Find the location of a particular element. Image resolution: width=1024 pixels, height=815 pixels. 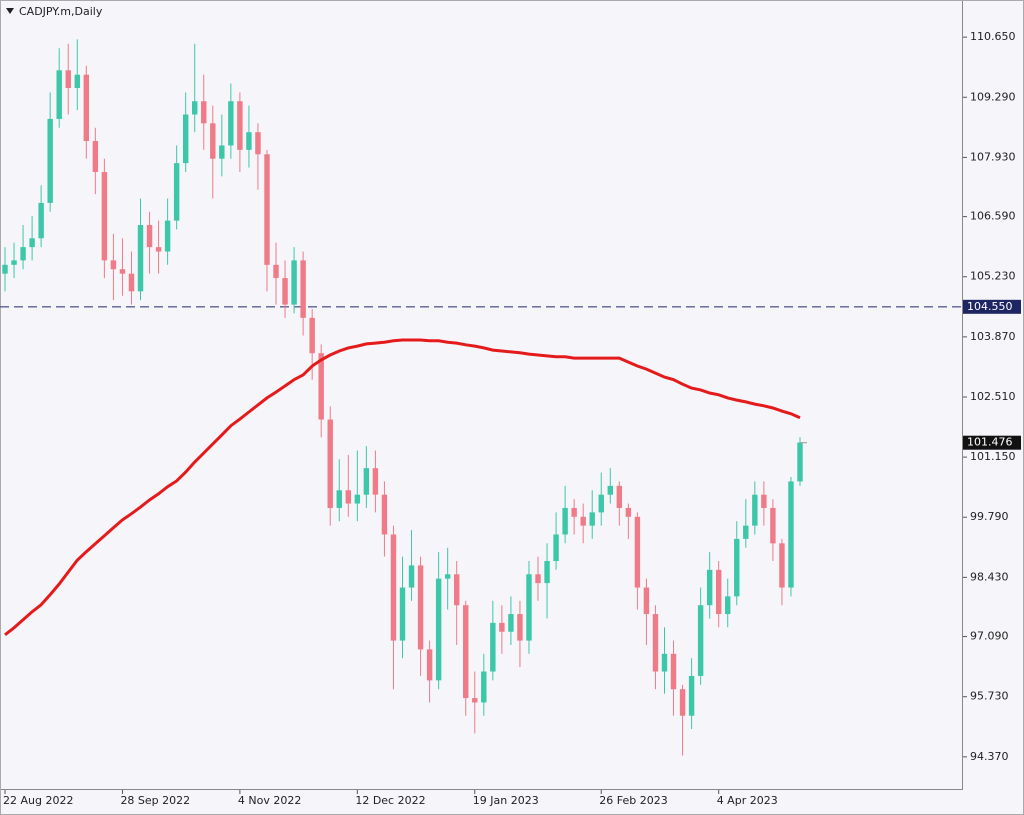

x-tick-label: 19 Jan 2023 is located at coordinates (506, 800).